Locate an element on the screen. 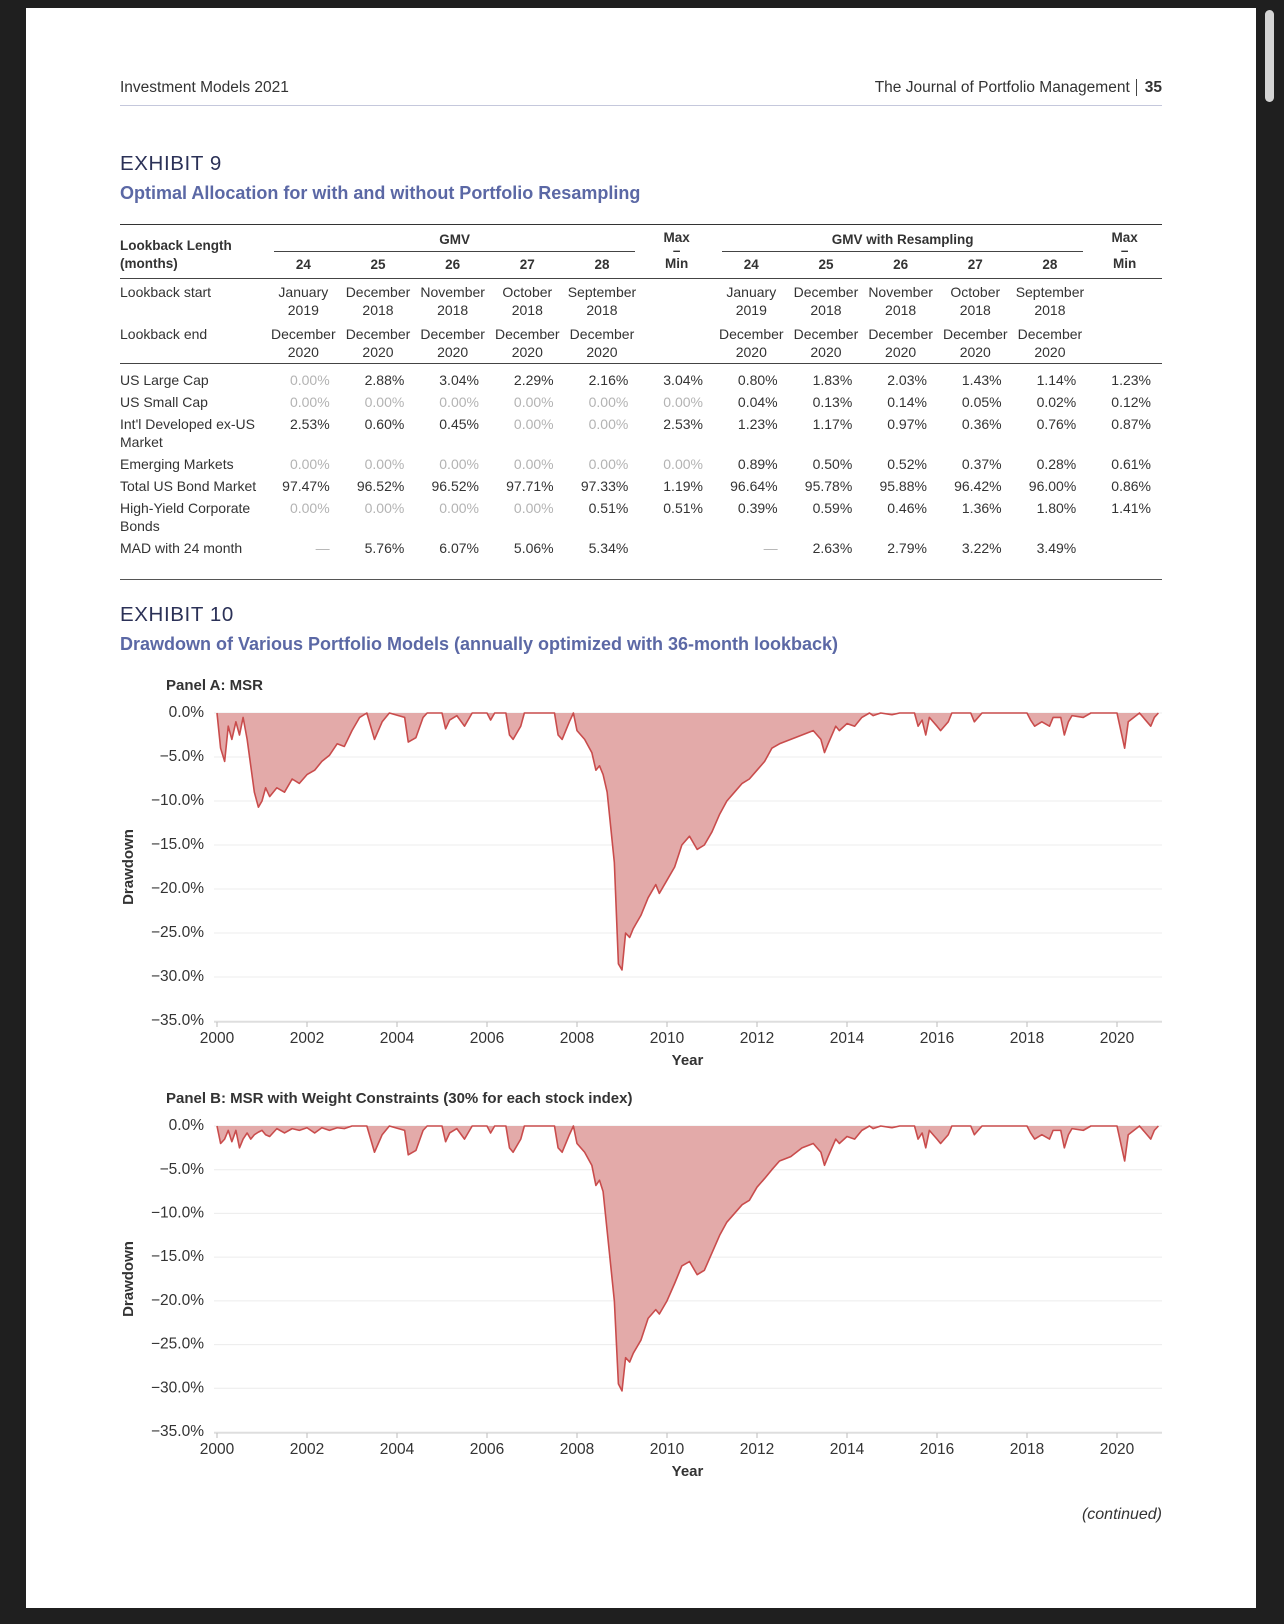 The width and height of the screenshot is (1284, 1624). scrollbar is located at coordinates (1269, 56).